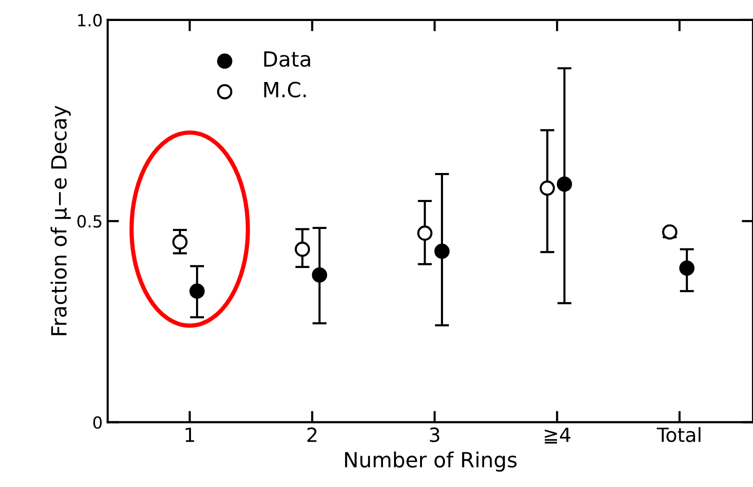 This screenshot has width=753, height=487. What do you see at coordinates (285, 90) in the screenshot?
I see `legend-label: M.C.` at bounding box center [285, 90].